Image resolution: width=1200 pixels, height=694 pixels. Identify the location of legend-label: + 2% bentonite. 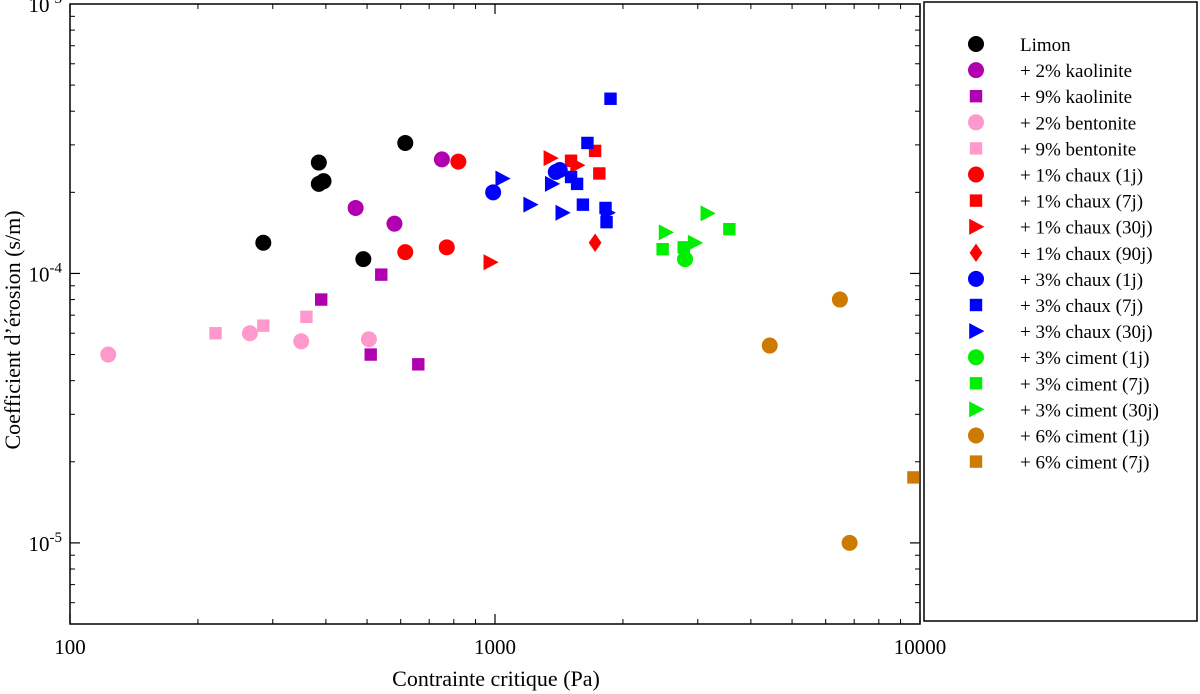
(1078, 123).